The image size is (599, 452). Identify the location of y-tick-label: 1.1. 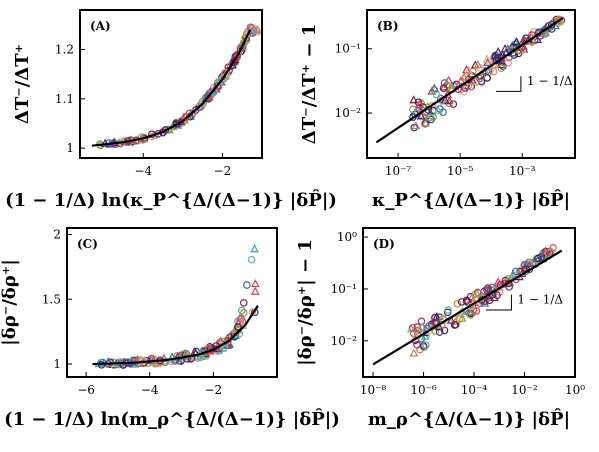
(64, 99).